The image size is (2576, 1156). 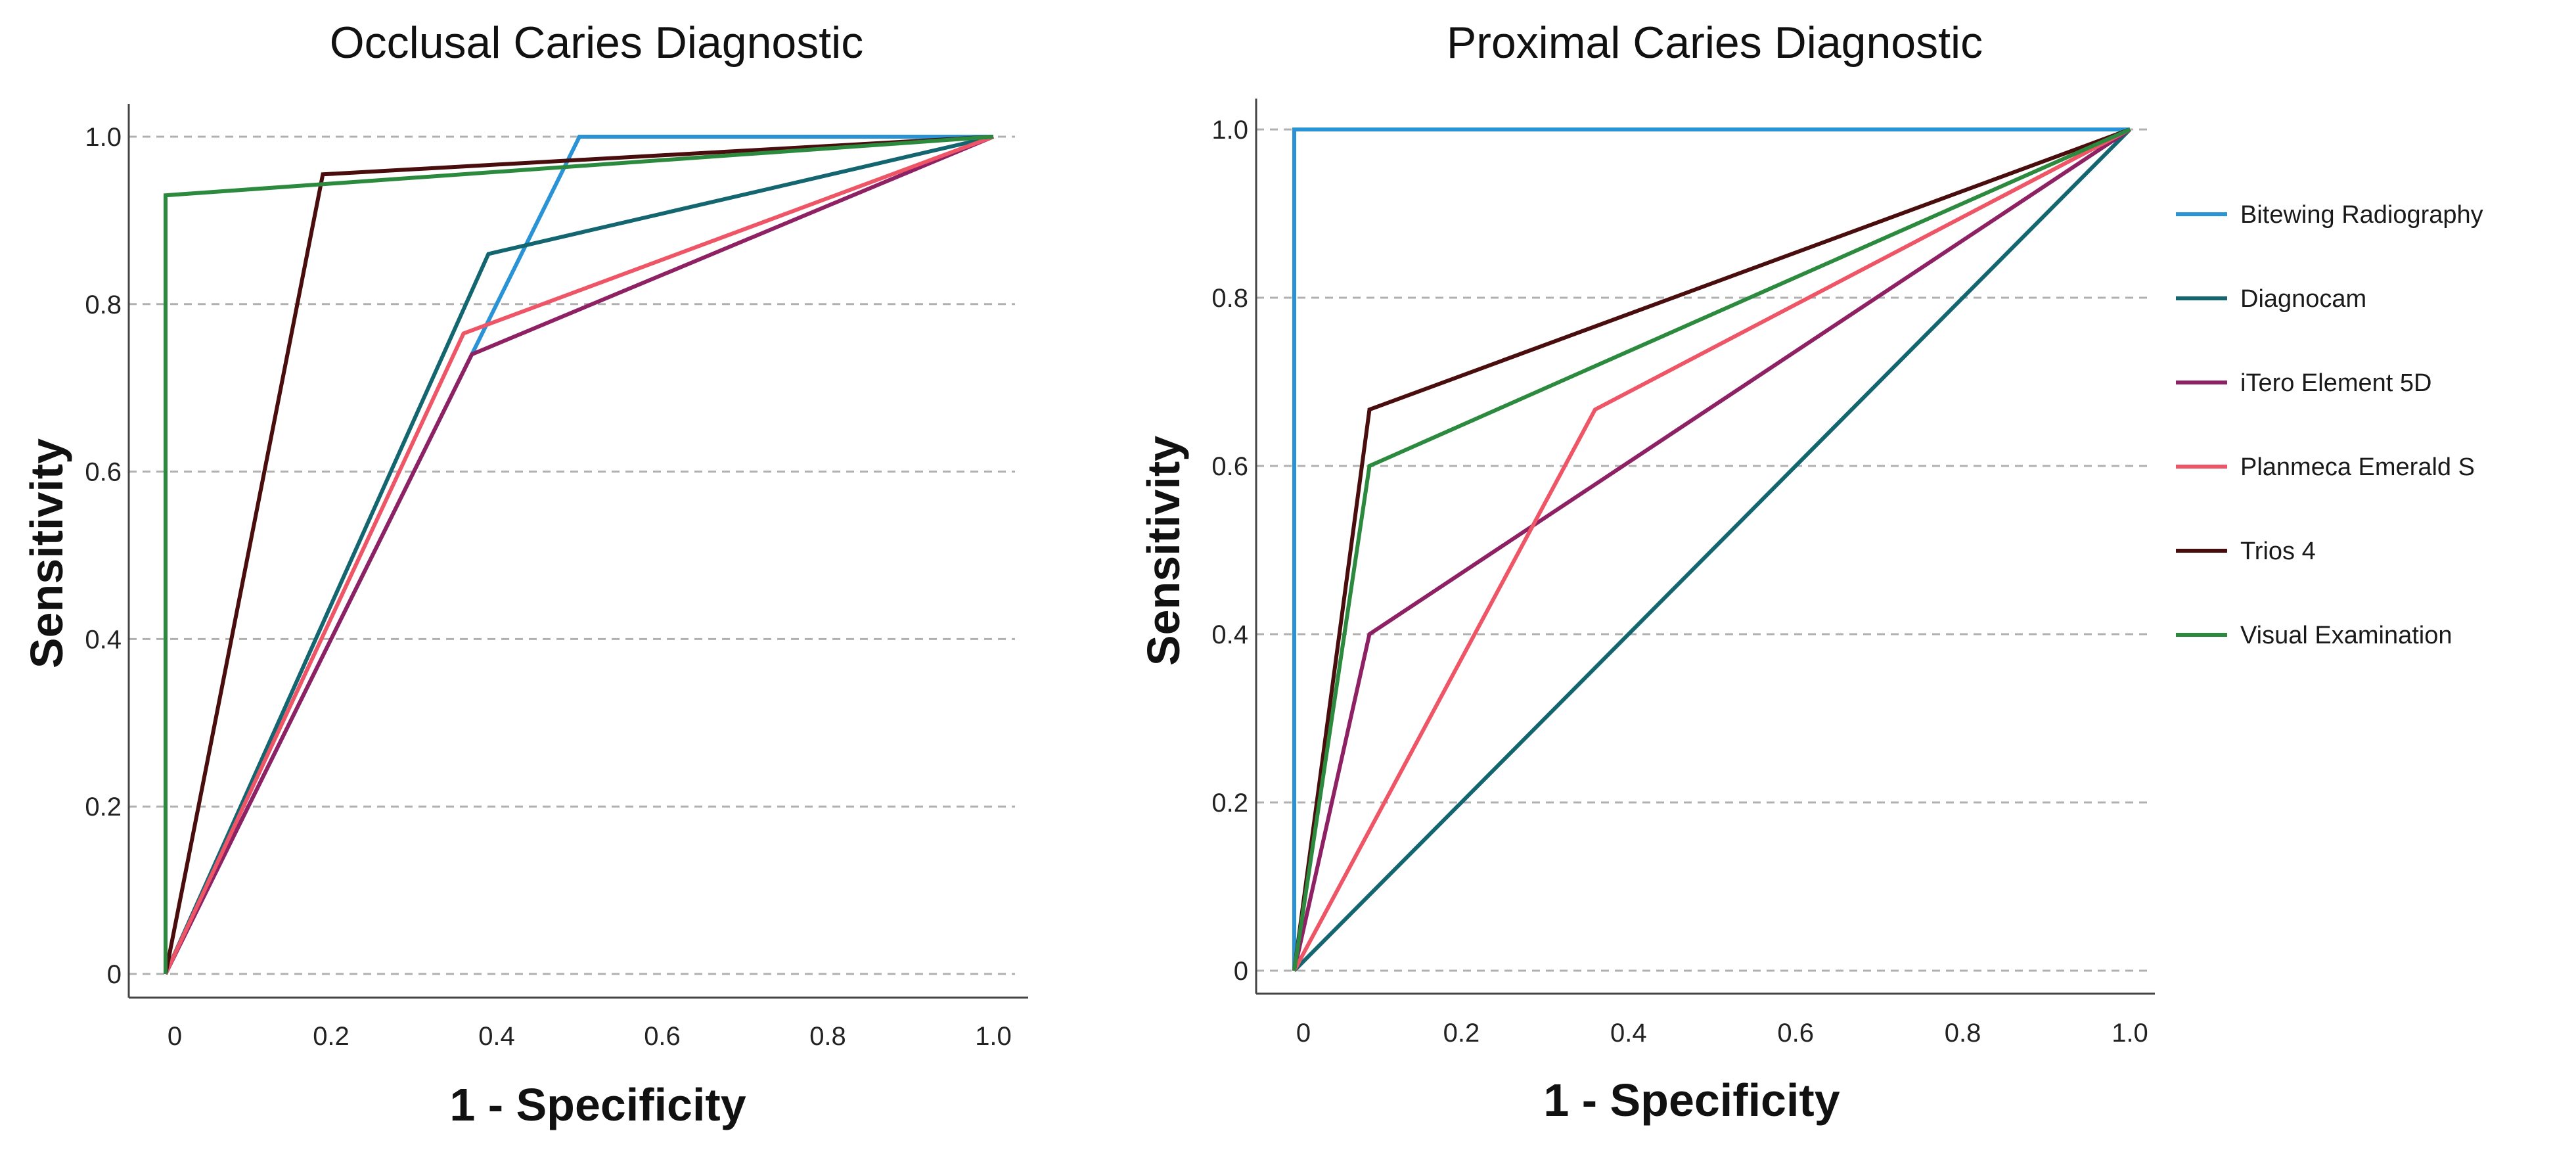 I want to click on legend-item-trios-4: Trios 4, so click(x=2246, y=551).